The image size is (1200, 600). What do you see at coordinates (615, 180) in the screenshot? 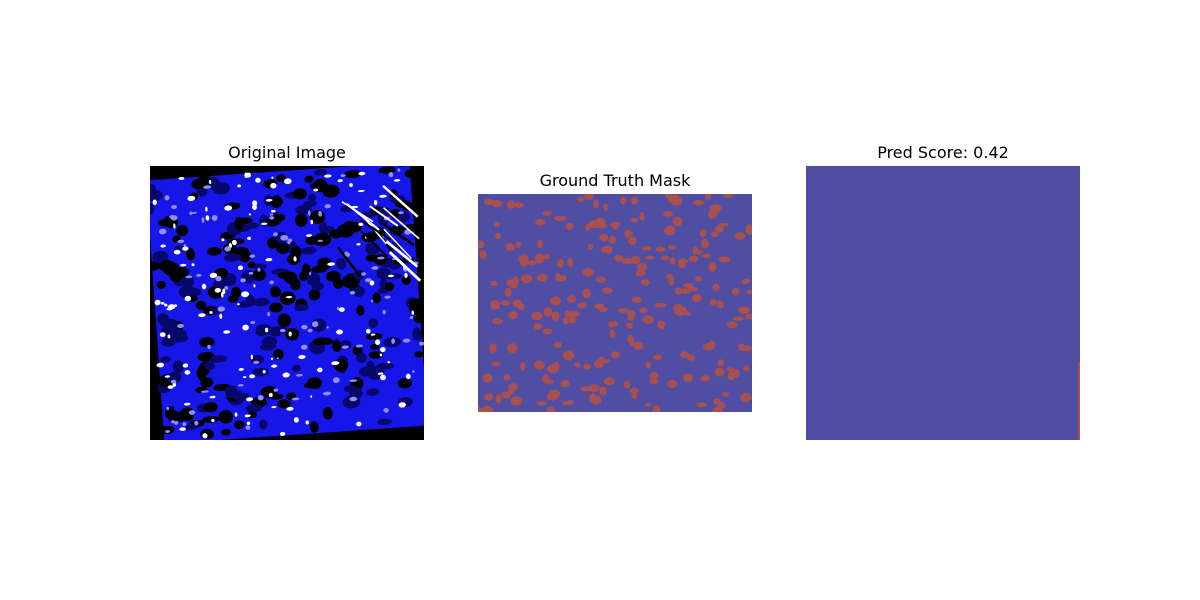
I see `ground-truth-title: Ground Truth Mask` at bounding box center [615, 180].